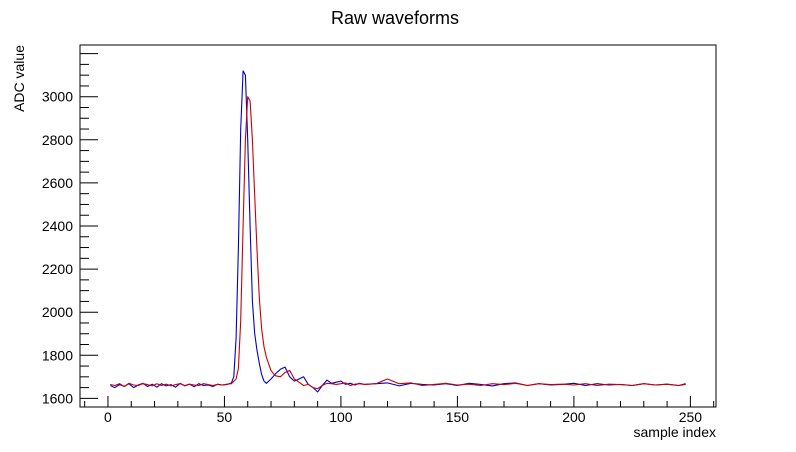 The height and width of the screenshot is (452, 796). I want to click on x-tick-label: 250, so click(691, 417).